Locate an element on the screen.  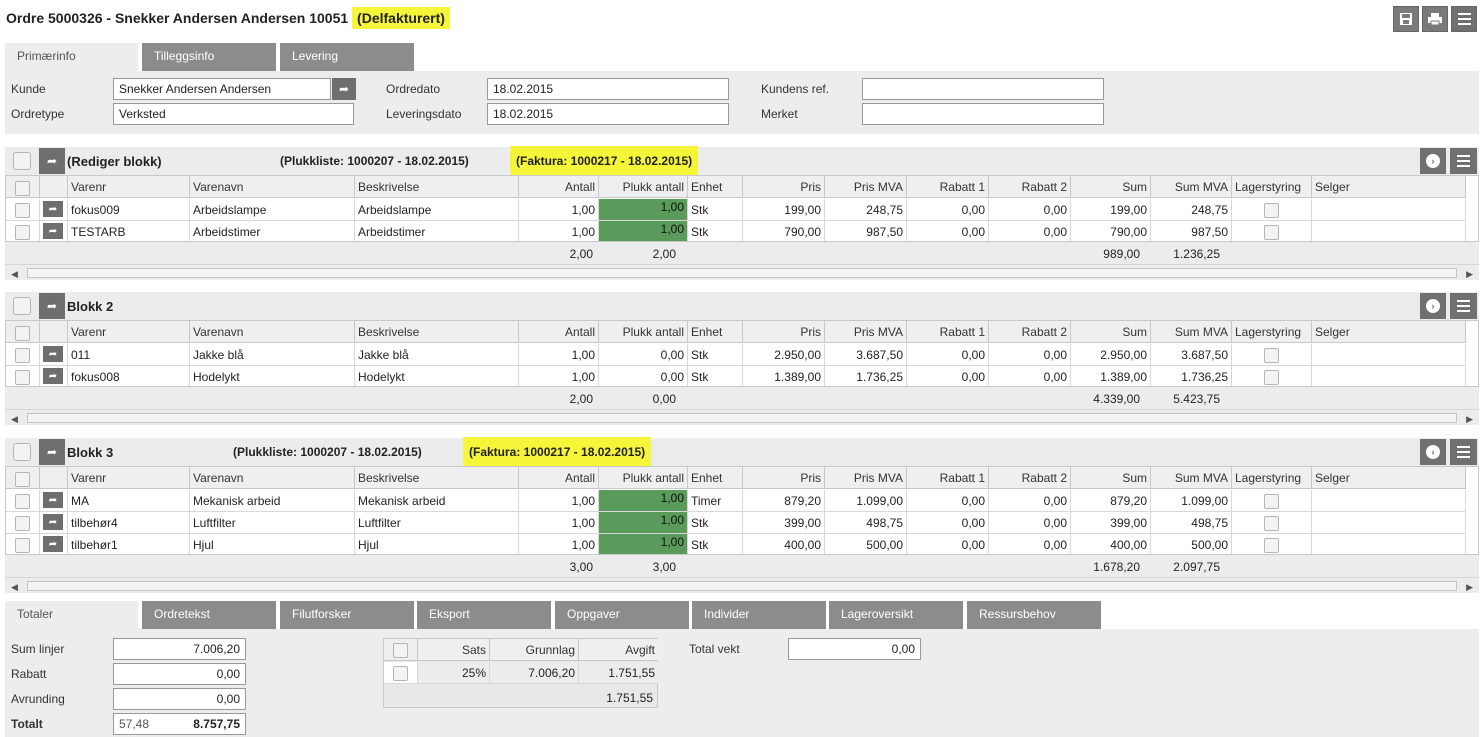
column-header-sum: Sum is located at coordinates (1111, 187).